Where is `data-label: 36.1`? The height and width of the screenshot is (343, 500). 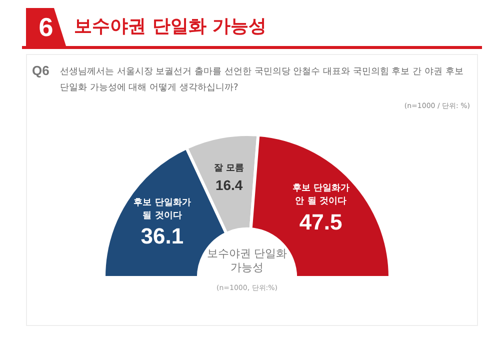
data-label: 36.1 is located at coordinates (162, 236).